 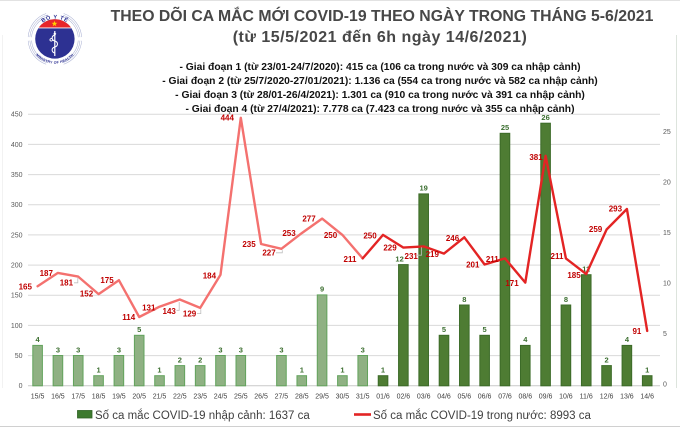 What do you see at coordinates (78, 397) in the screenshot?
I see `svg-text: 17/5` at bounding box center [78, 397].